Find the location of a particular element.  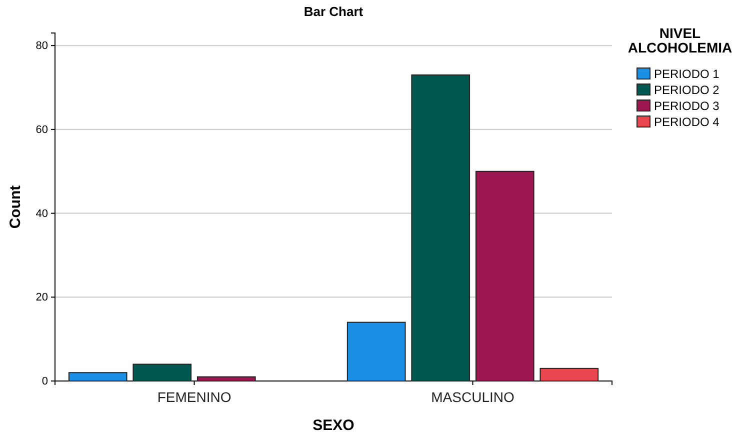

legend-label: PERIODO 3 is located at coordinates (687, 106).